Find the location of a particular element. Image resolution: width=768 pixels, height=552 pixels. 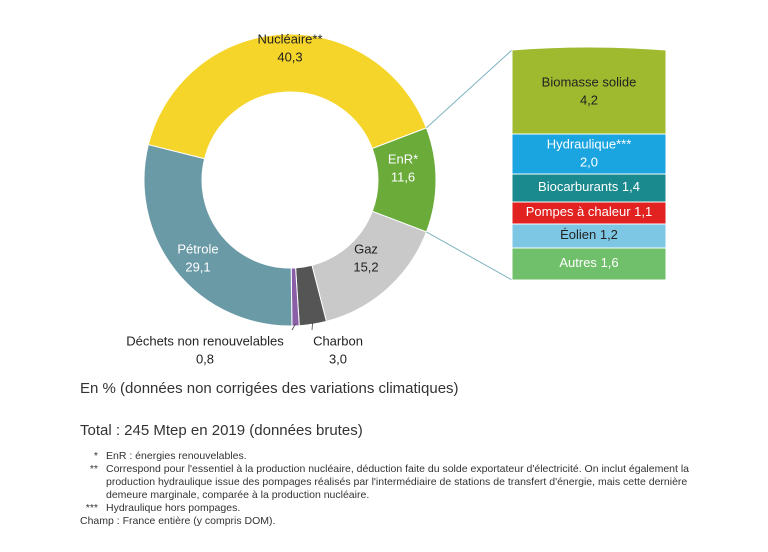

segment-name: Pompes à chaleur is located at coordinates (578, 211).